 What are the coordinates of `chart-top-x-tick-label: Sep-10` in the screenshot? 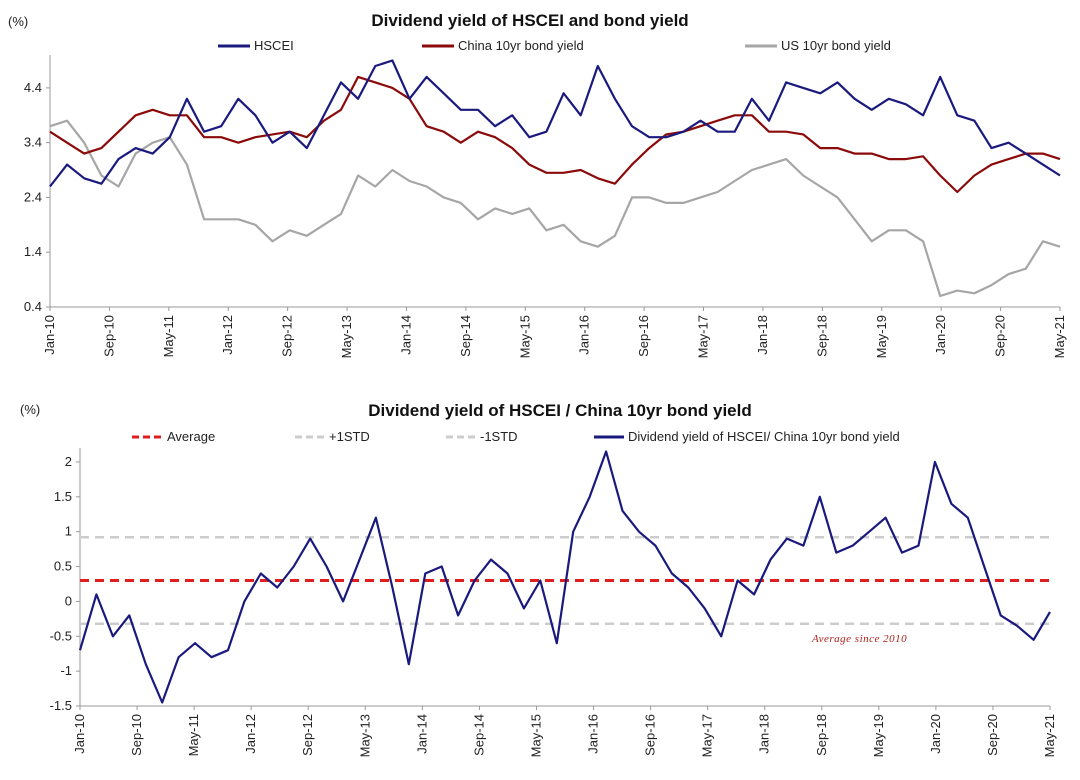 It's located at (108, 336).